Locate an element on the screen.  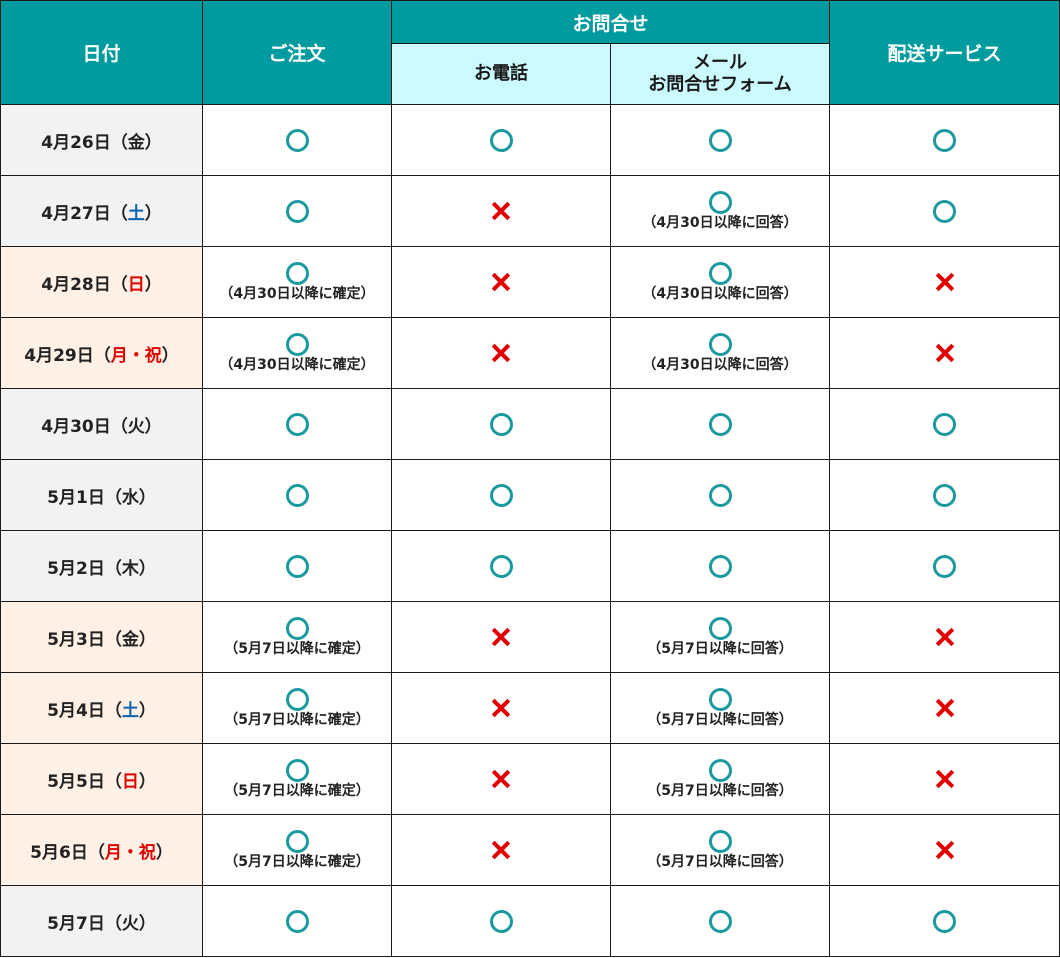
date-month-day: 4月28日（ is located at coordinates (84, 284).